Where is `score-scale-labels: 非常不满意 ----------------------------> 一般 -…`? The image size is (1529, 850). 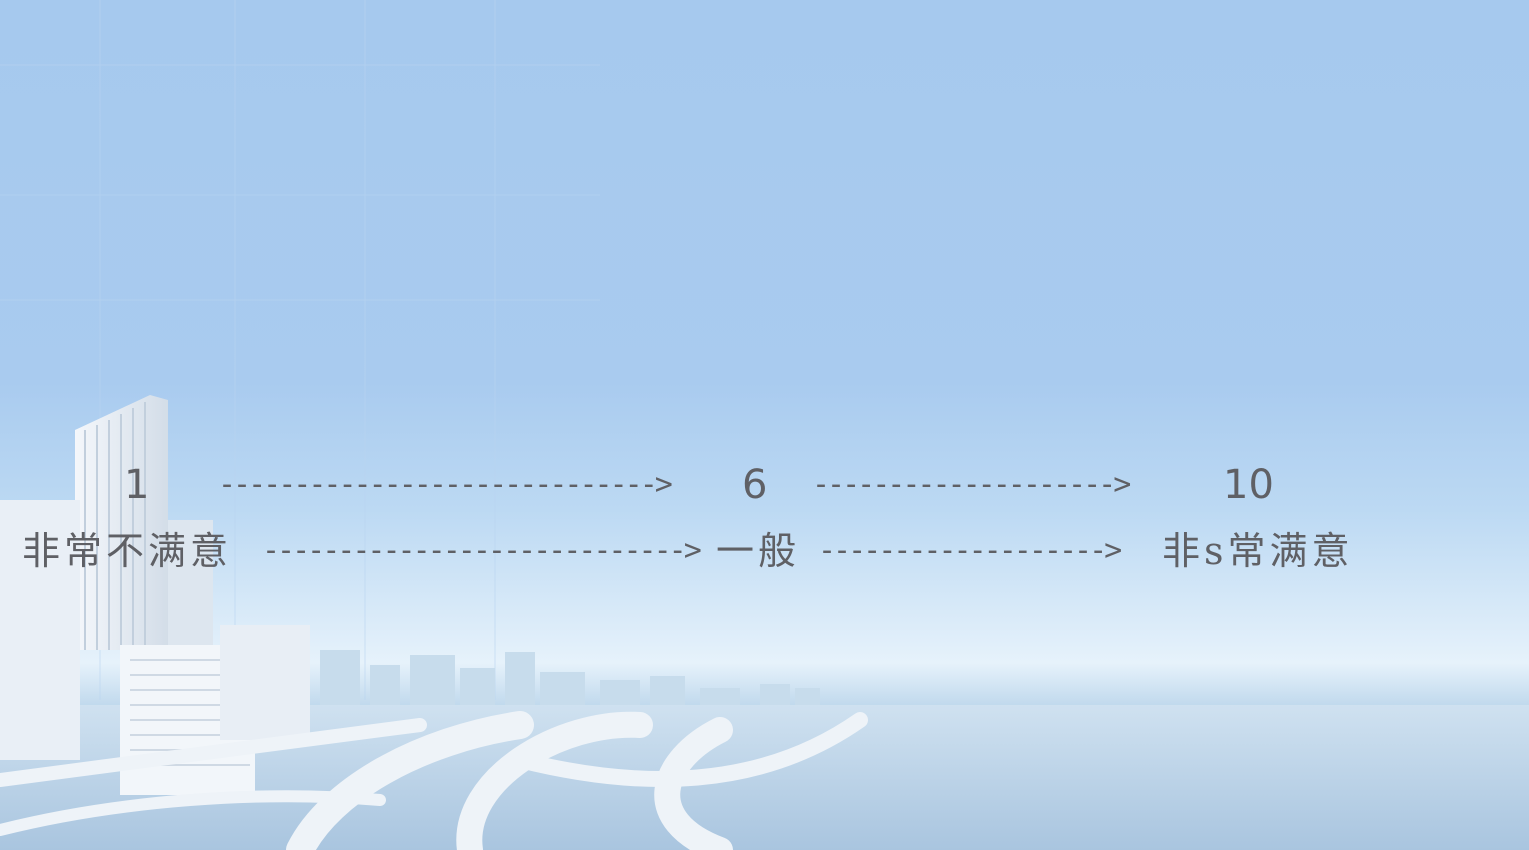 score-scale-labels: 非常不满意 ----------------------------> 一般 -… is located at coordinates (764, 551).